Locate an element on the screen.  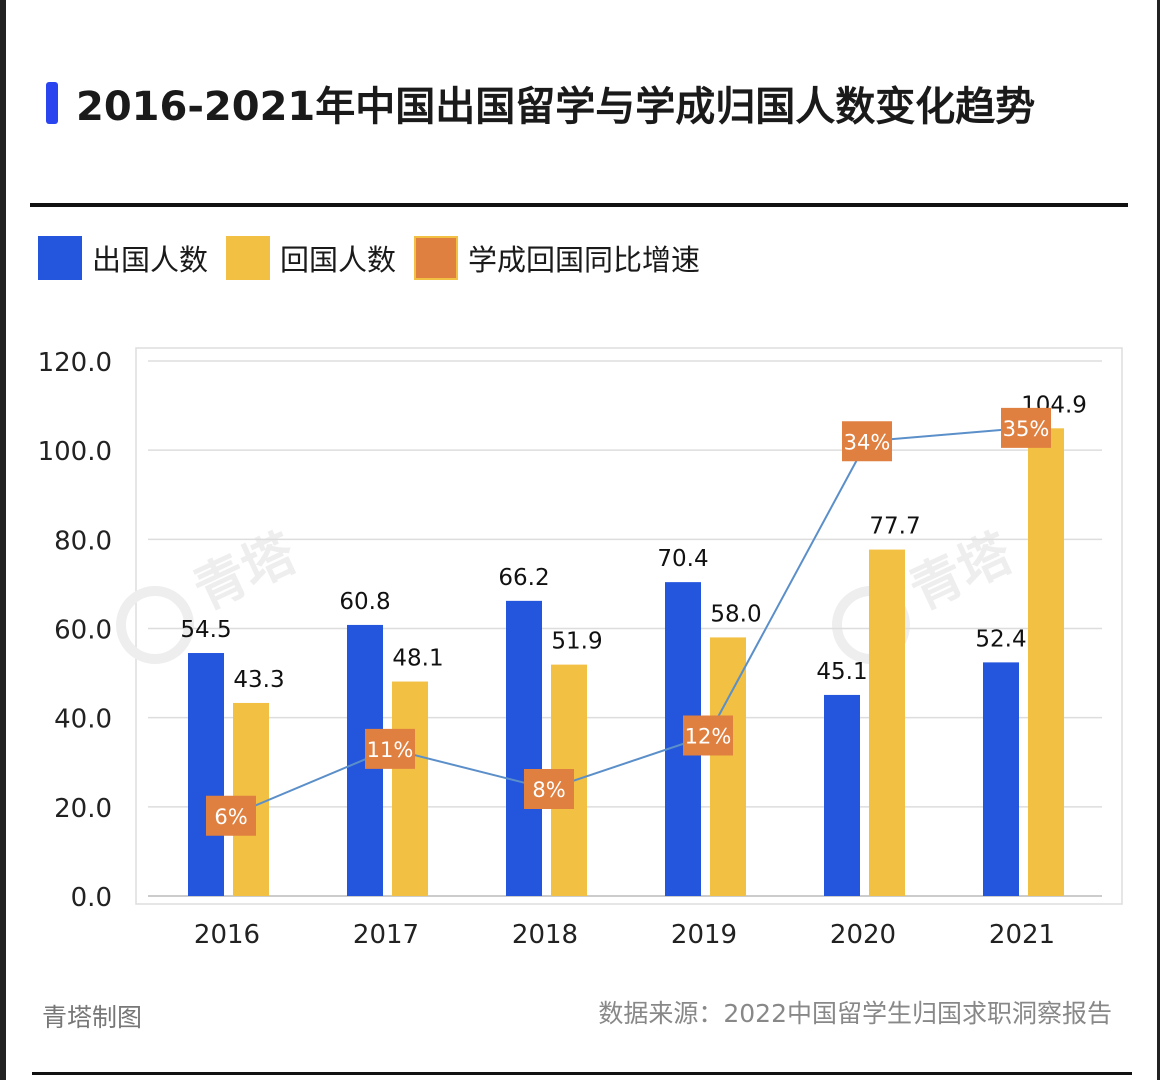
y-tick-label: 20.0 is located at coordinates (83, 809).